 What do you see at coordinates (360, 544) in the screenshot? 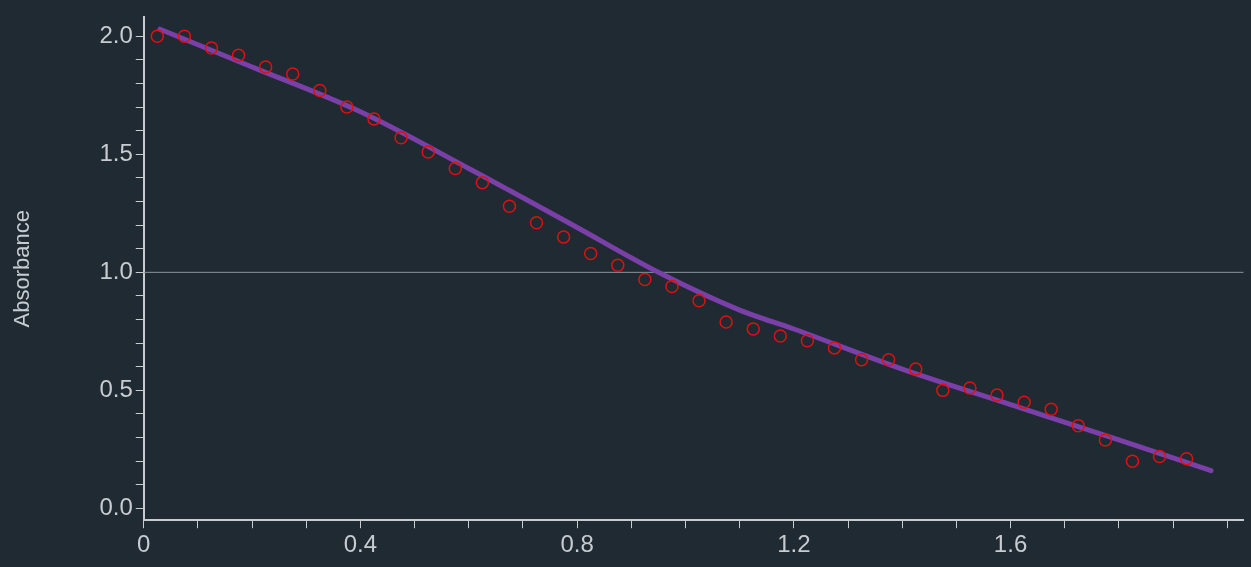
I see `x-tick-label: 0.4` at bounding box center [360, 544].